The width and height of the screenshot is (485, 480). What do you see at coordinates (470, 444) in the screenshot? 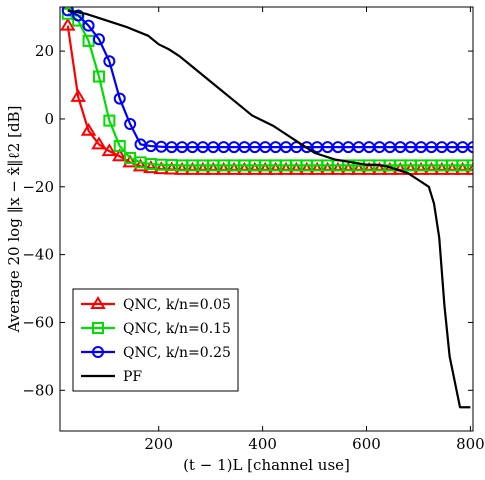
I see `x-tick-label: 800` at bounding box center [470, 444].